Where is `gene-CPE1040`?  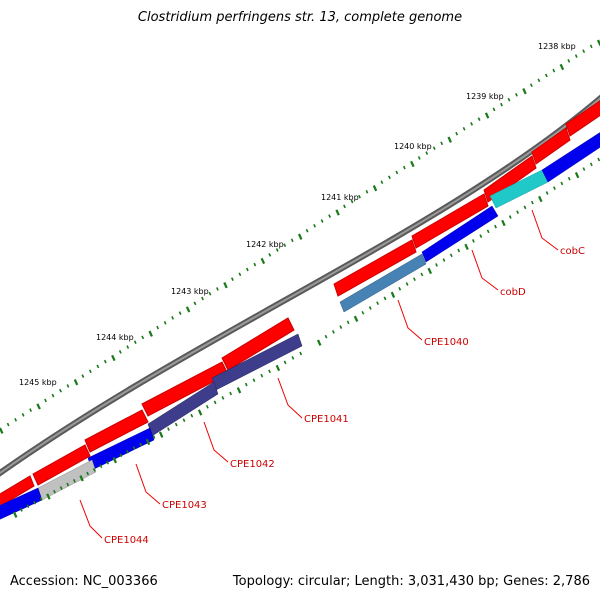 gene-CPE1040 is located at coordinates (383, 283).